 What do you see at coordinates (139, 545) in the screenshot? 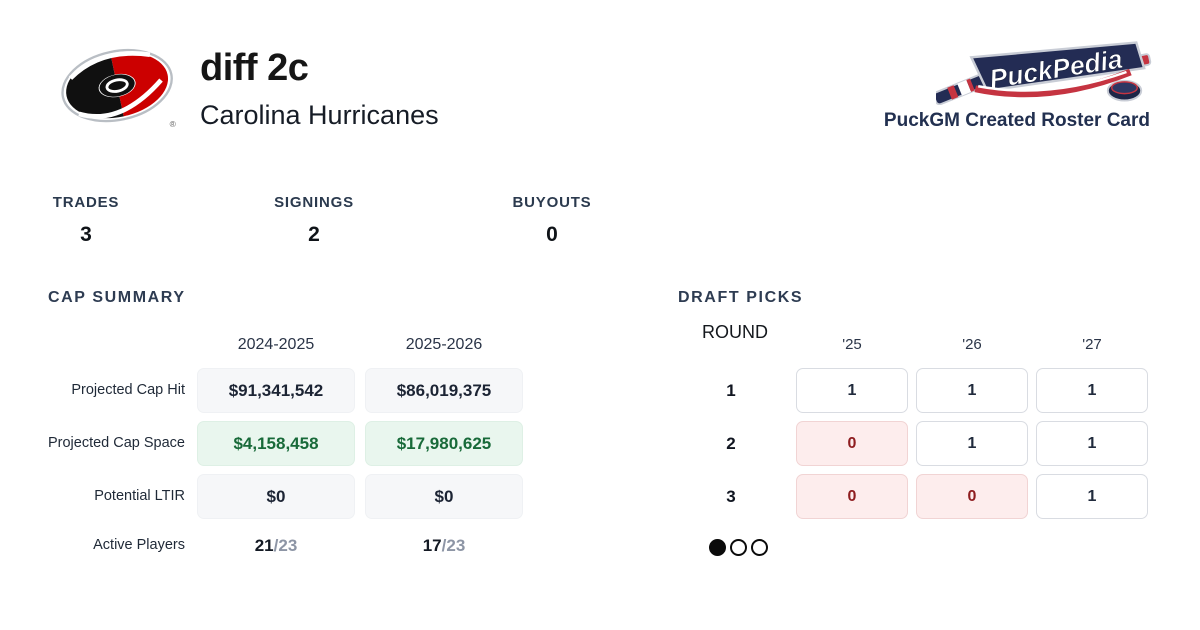
I see `row-label-active-players: Active Players` at bounding box center [139, 545].